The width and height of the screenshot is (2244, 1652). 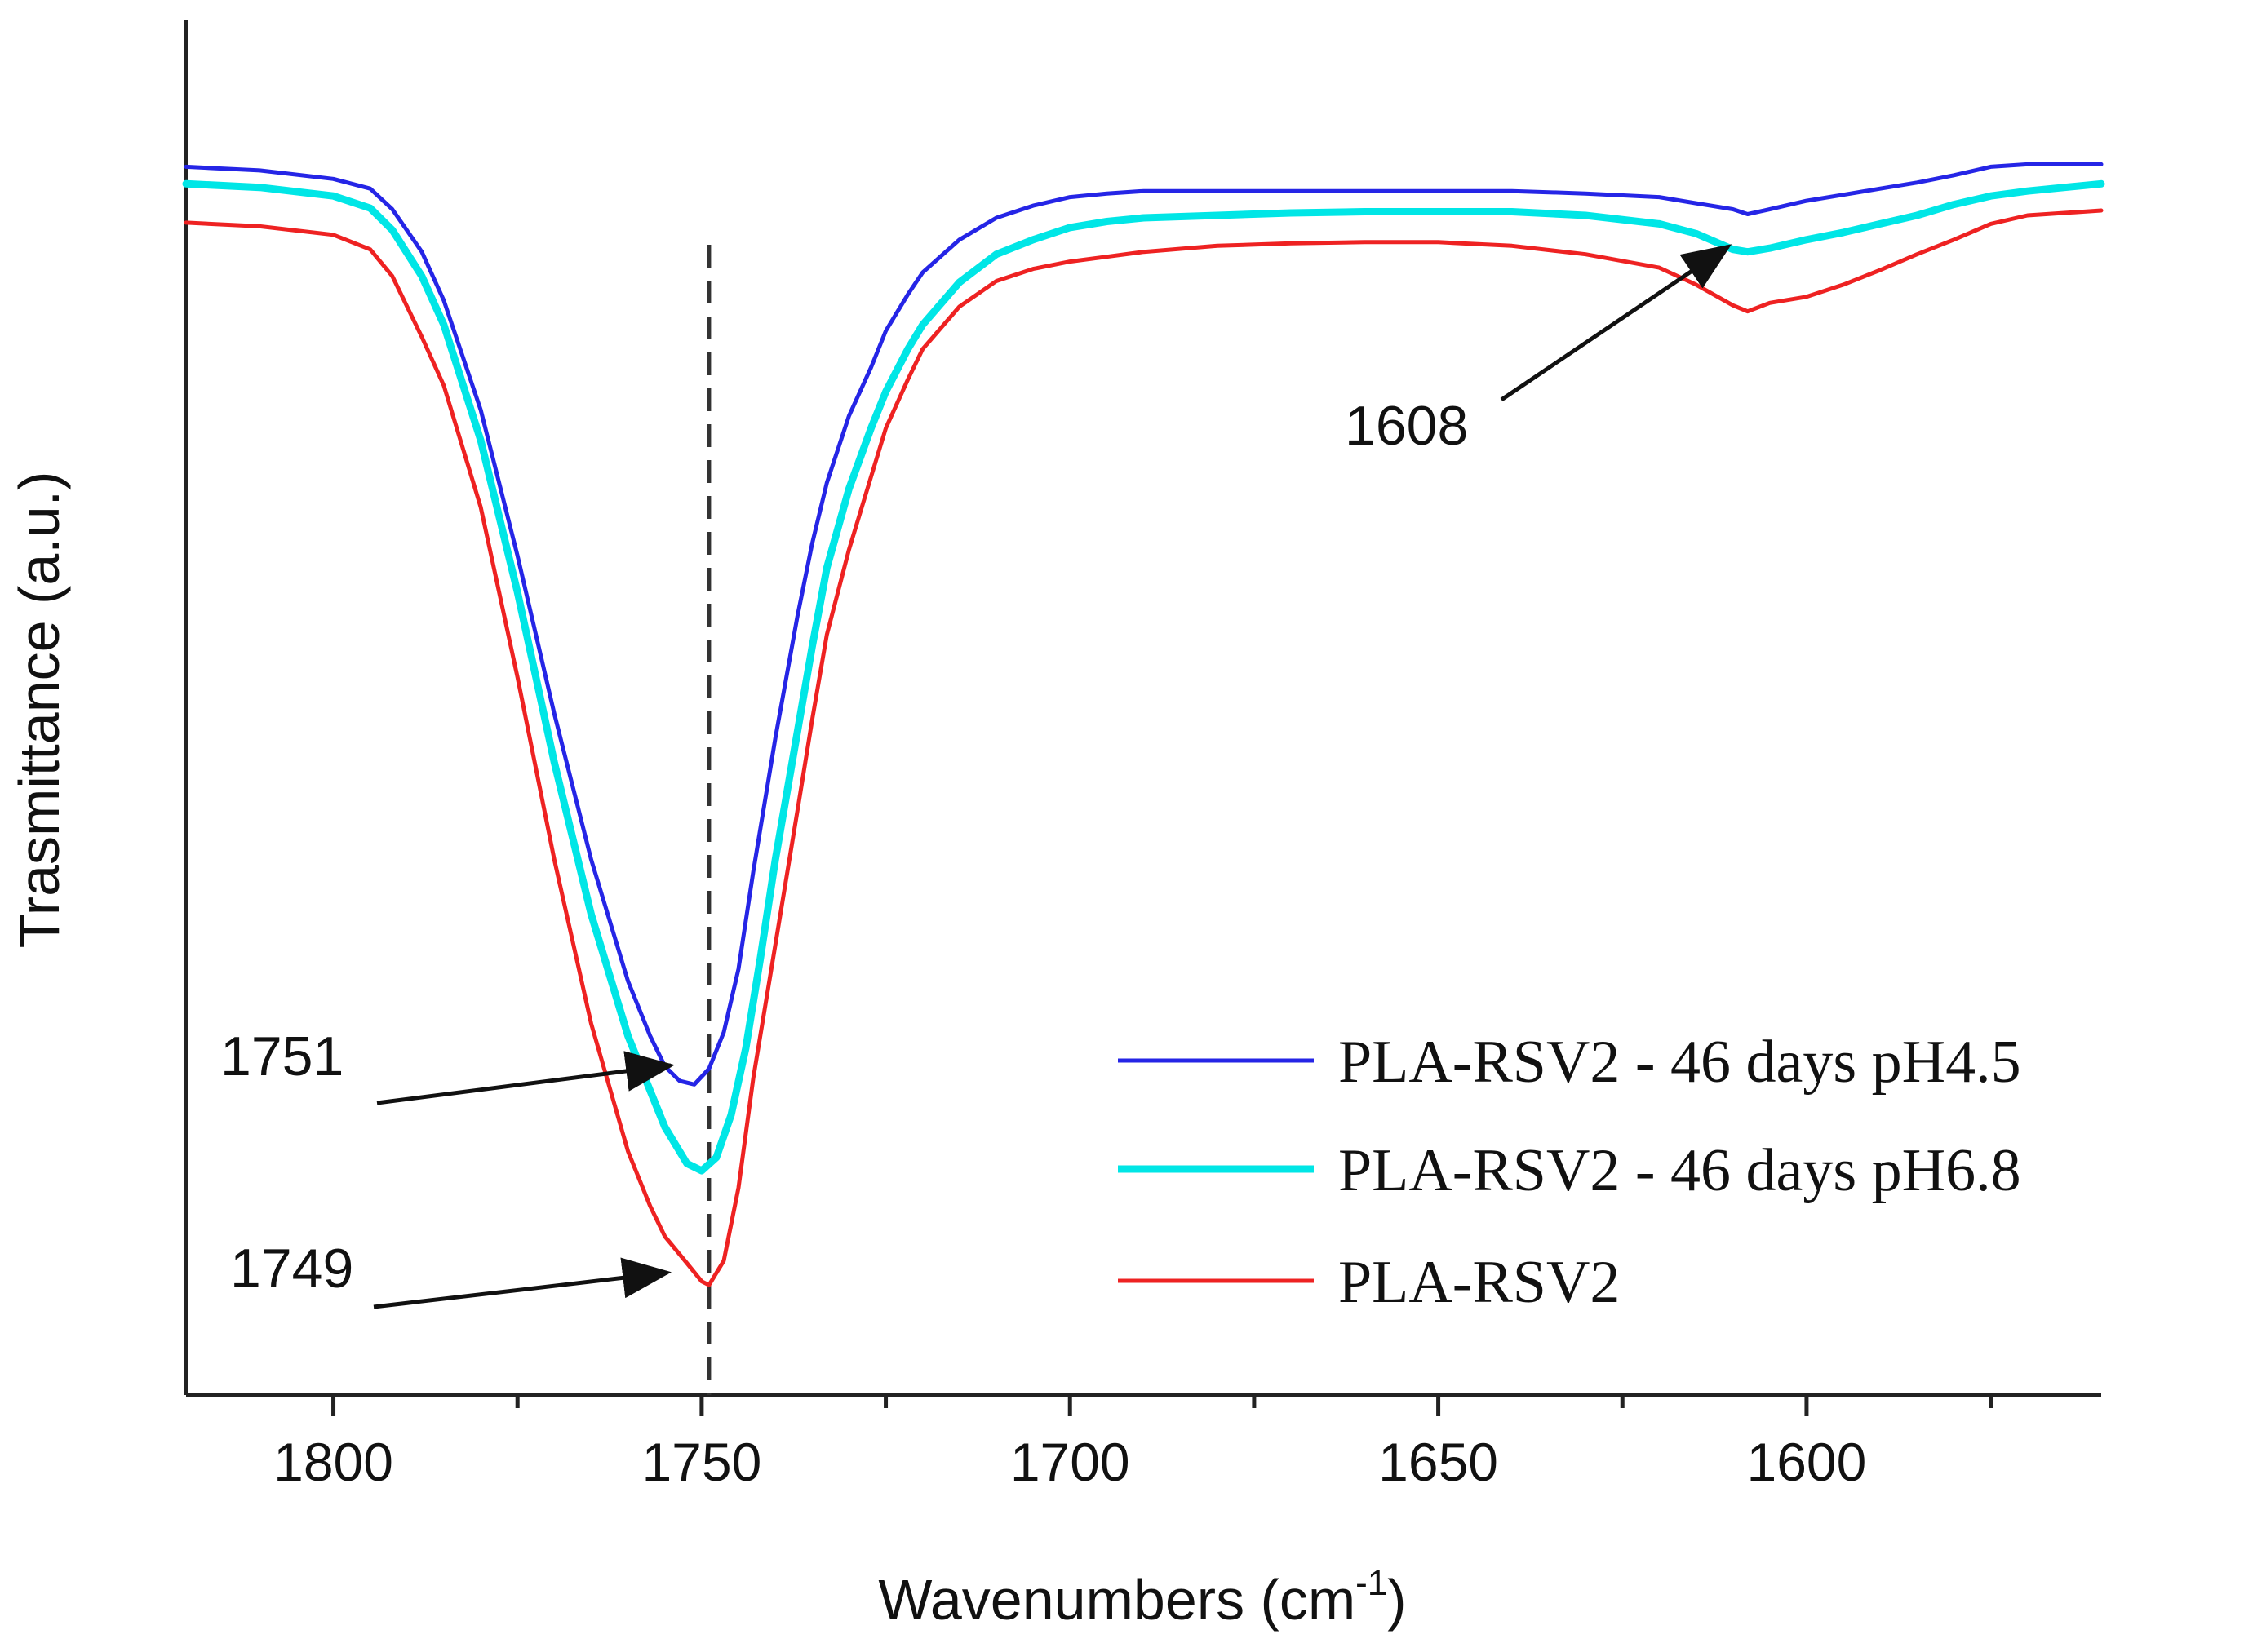 I want to click on x-tick-labels: 1800 1750 1700 1650 1600, so click(x=1069, y=1462).